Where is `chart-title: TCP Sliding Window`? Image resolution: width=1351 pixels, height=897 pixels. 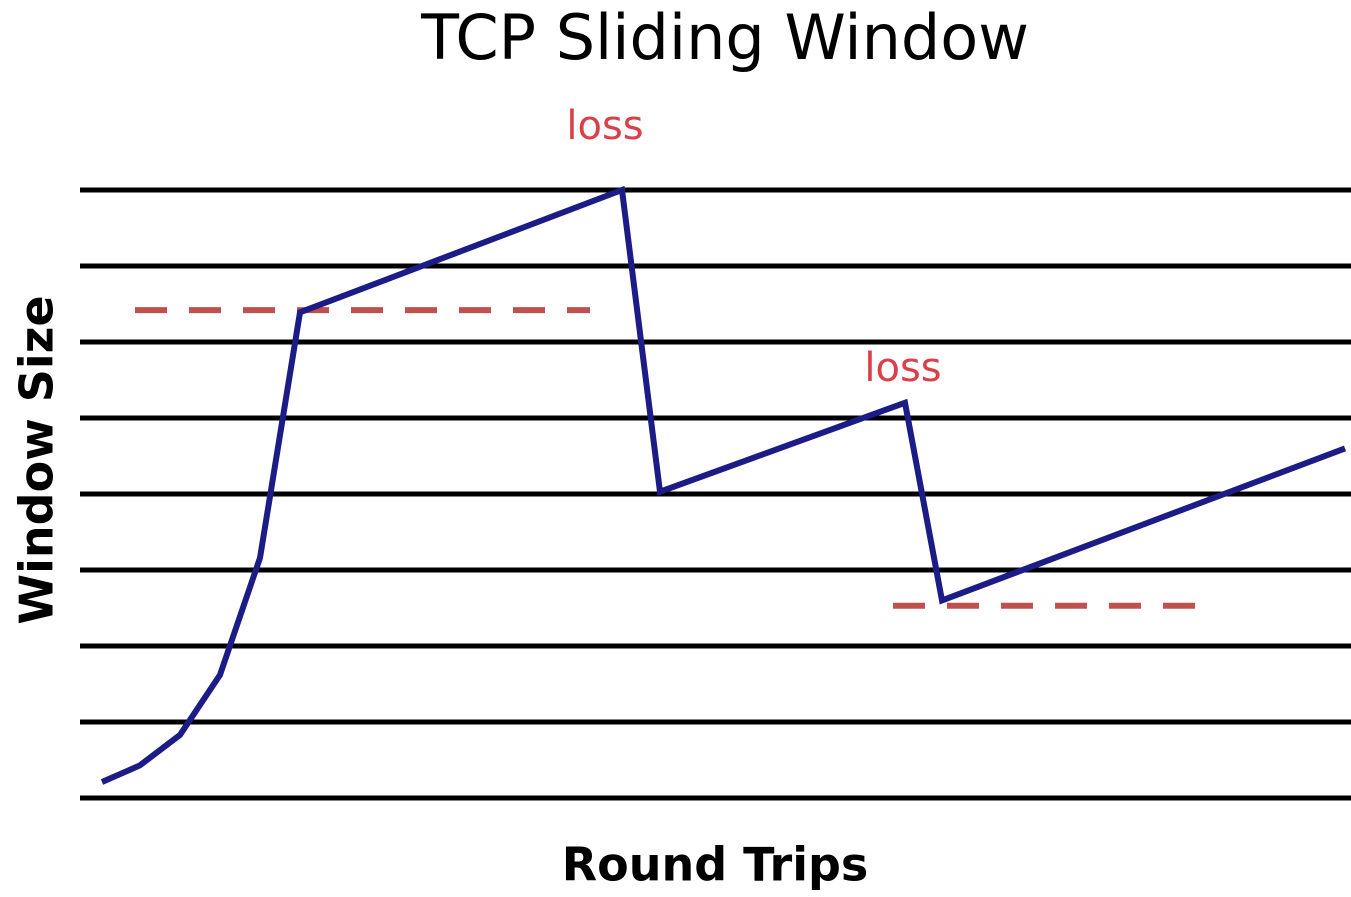 chart-title: TCP Sliding Window is located at coordinates (724, 37).